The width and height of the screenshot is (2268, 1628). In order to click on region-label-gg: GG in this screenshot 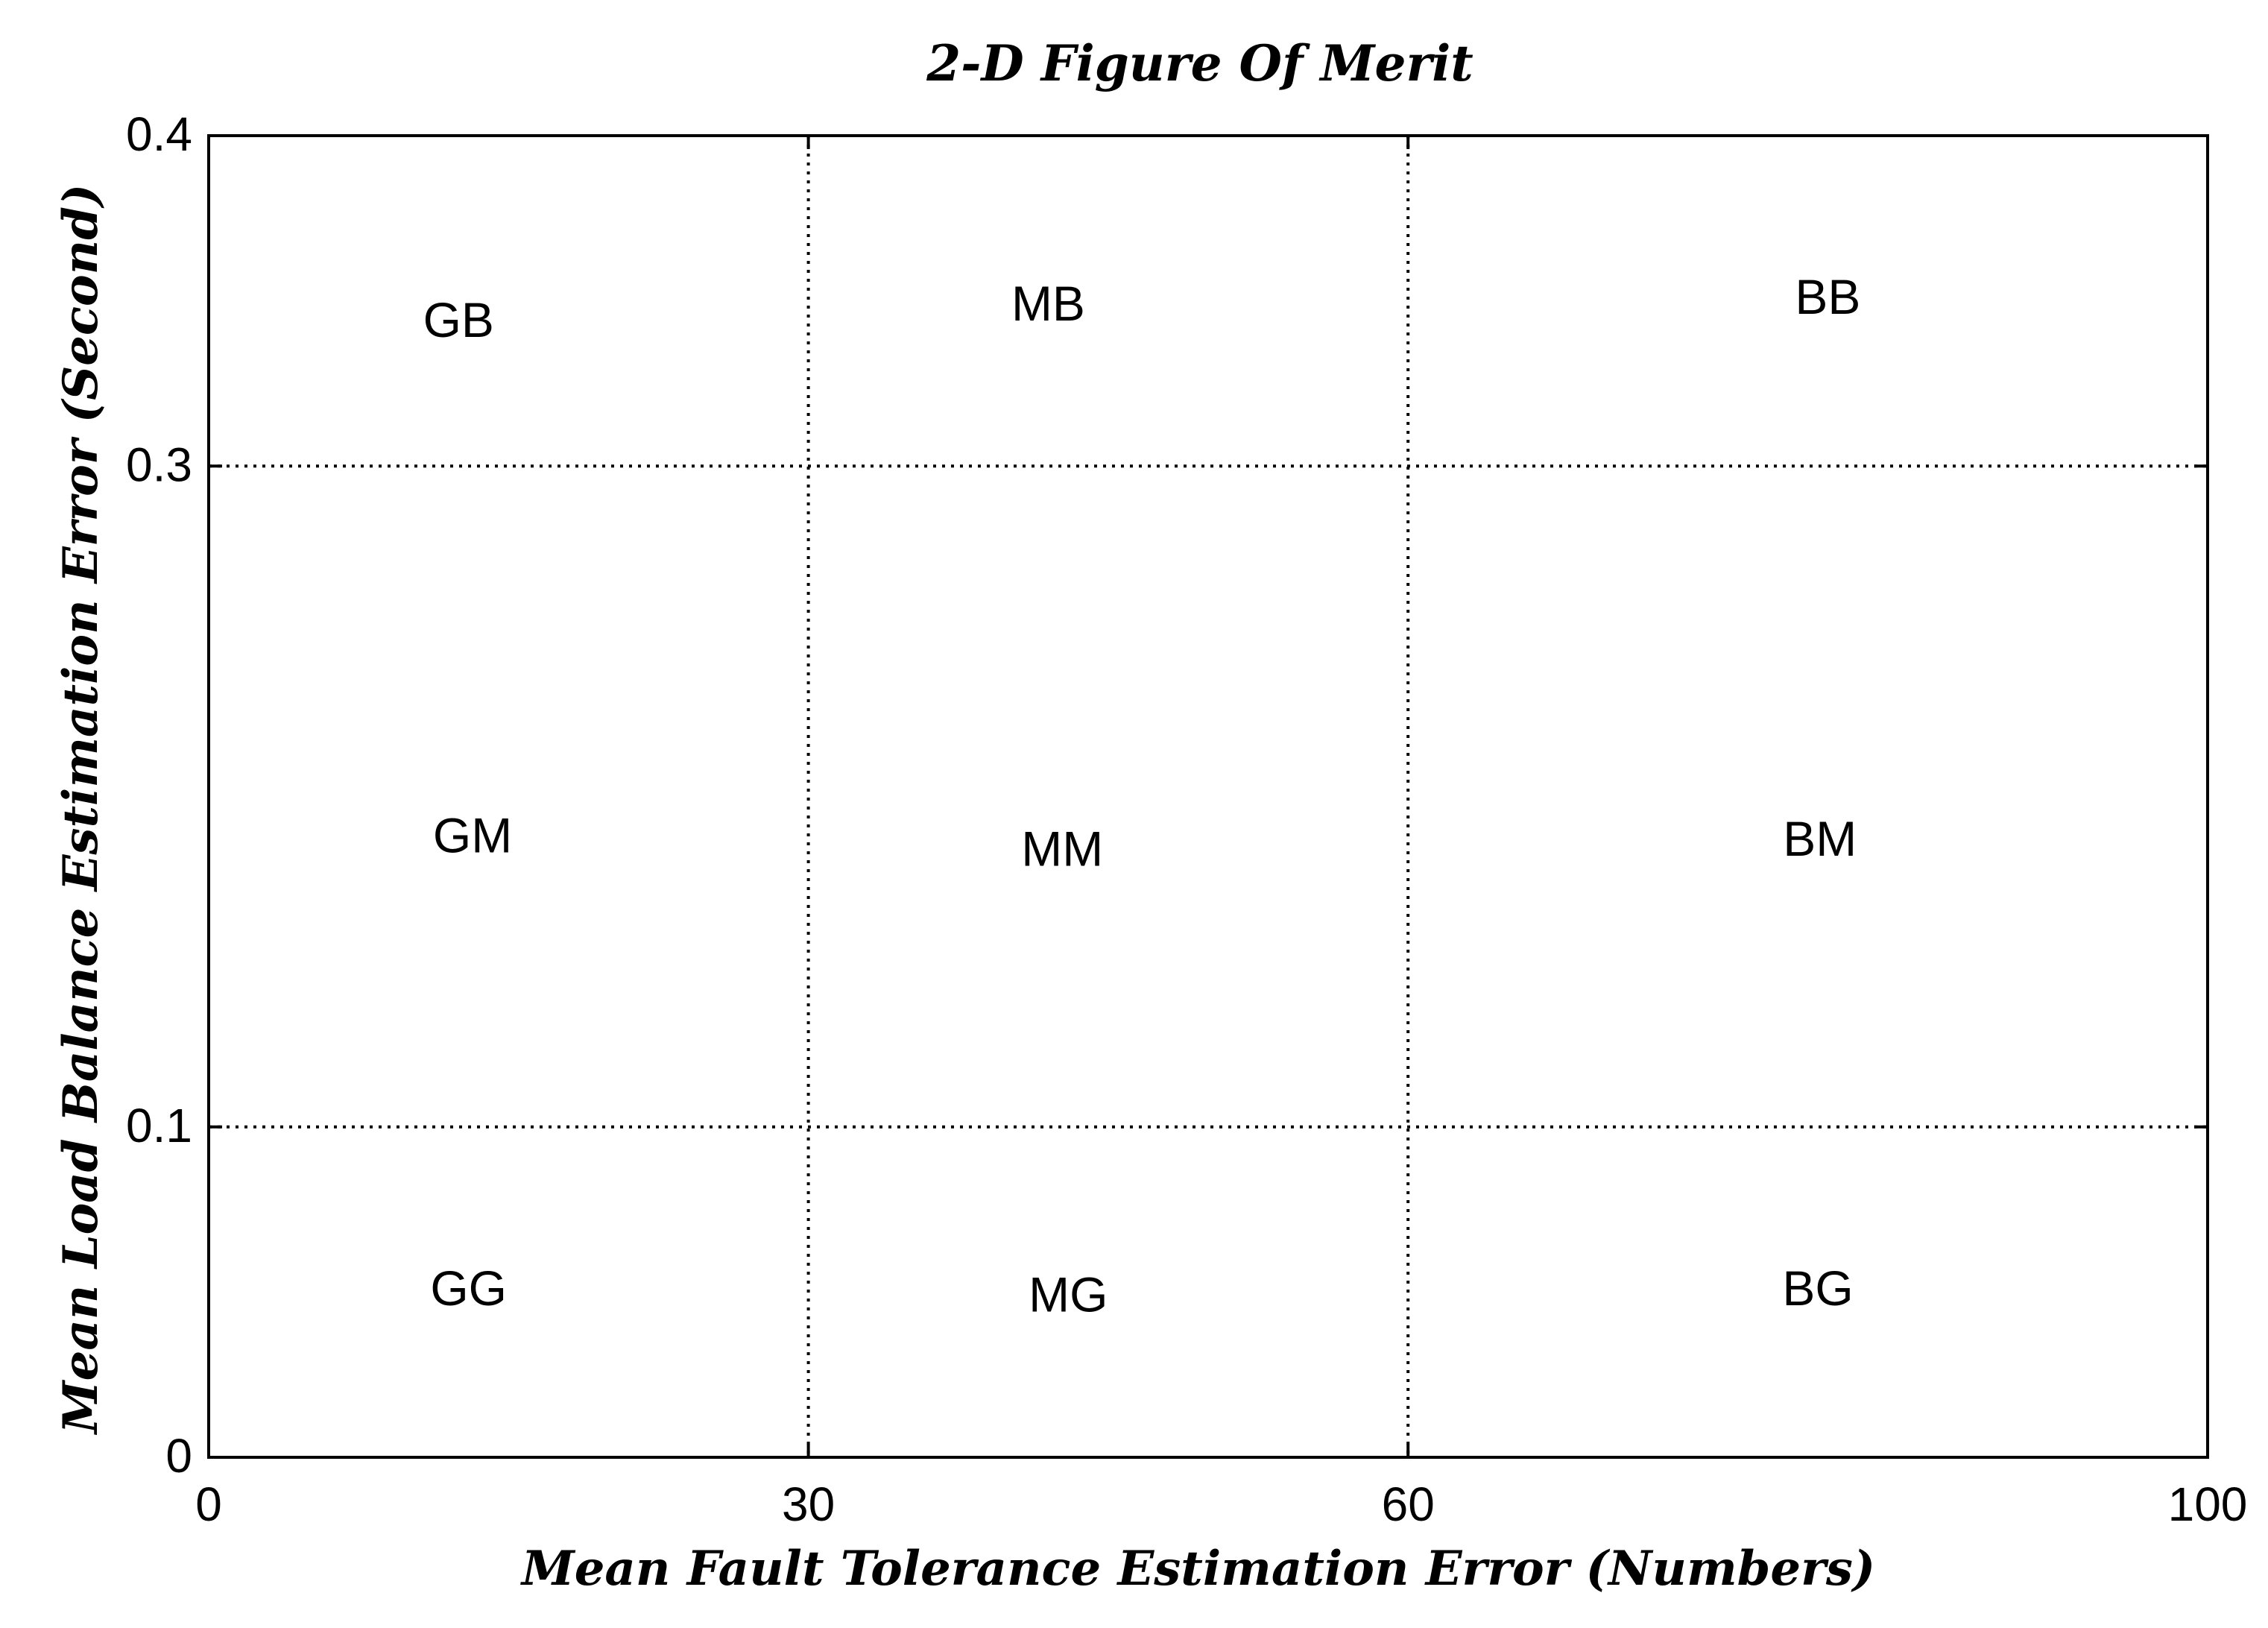, I will do `click(468, 1288)`.